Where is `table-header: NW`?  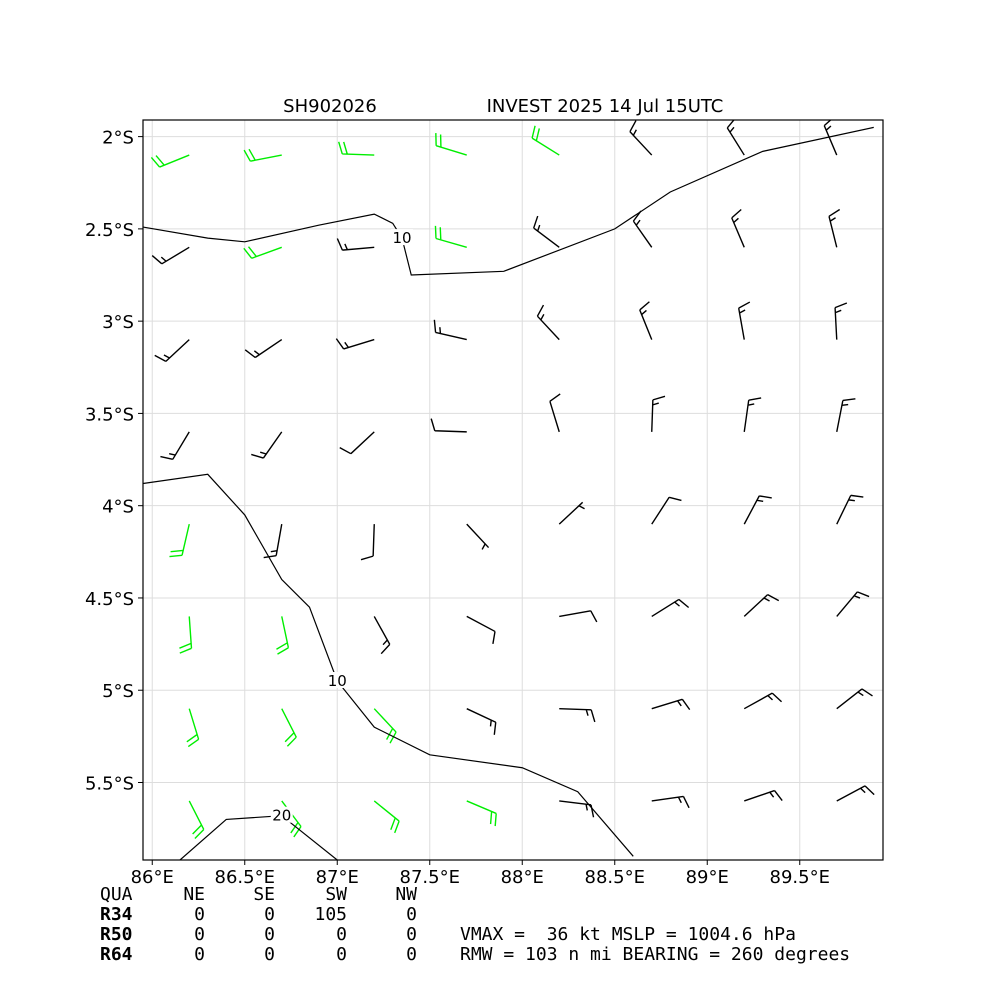 table-header: NW is located at coordinates (406, 894).